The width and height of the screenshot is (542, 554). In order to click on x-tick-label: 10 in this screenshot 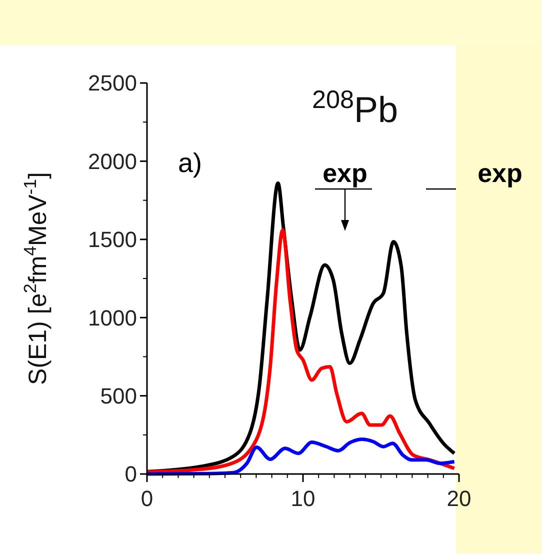, I will do `click(303, 498)`.